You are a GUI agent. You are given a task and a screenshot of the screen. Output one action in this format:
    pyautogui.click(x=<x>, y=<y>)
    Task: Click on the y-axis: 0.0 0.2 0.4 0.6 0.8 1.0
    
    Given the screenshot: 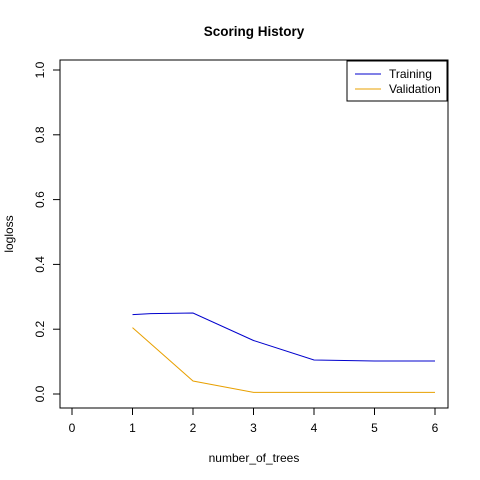 What is the action you would take?
    pyautogui.click(x=46, y=231)
    